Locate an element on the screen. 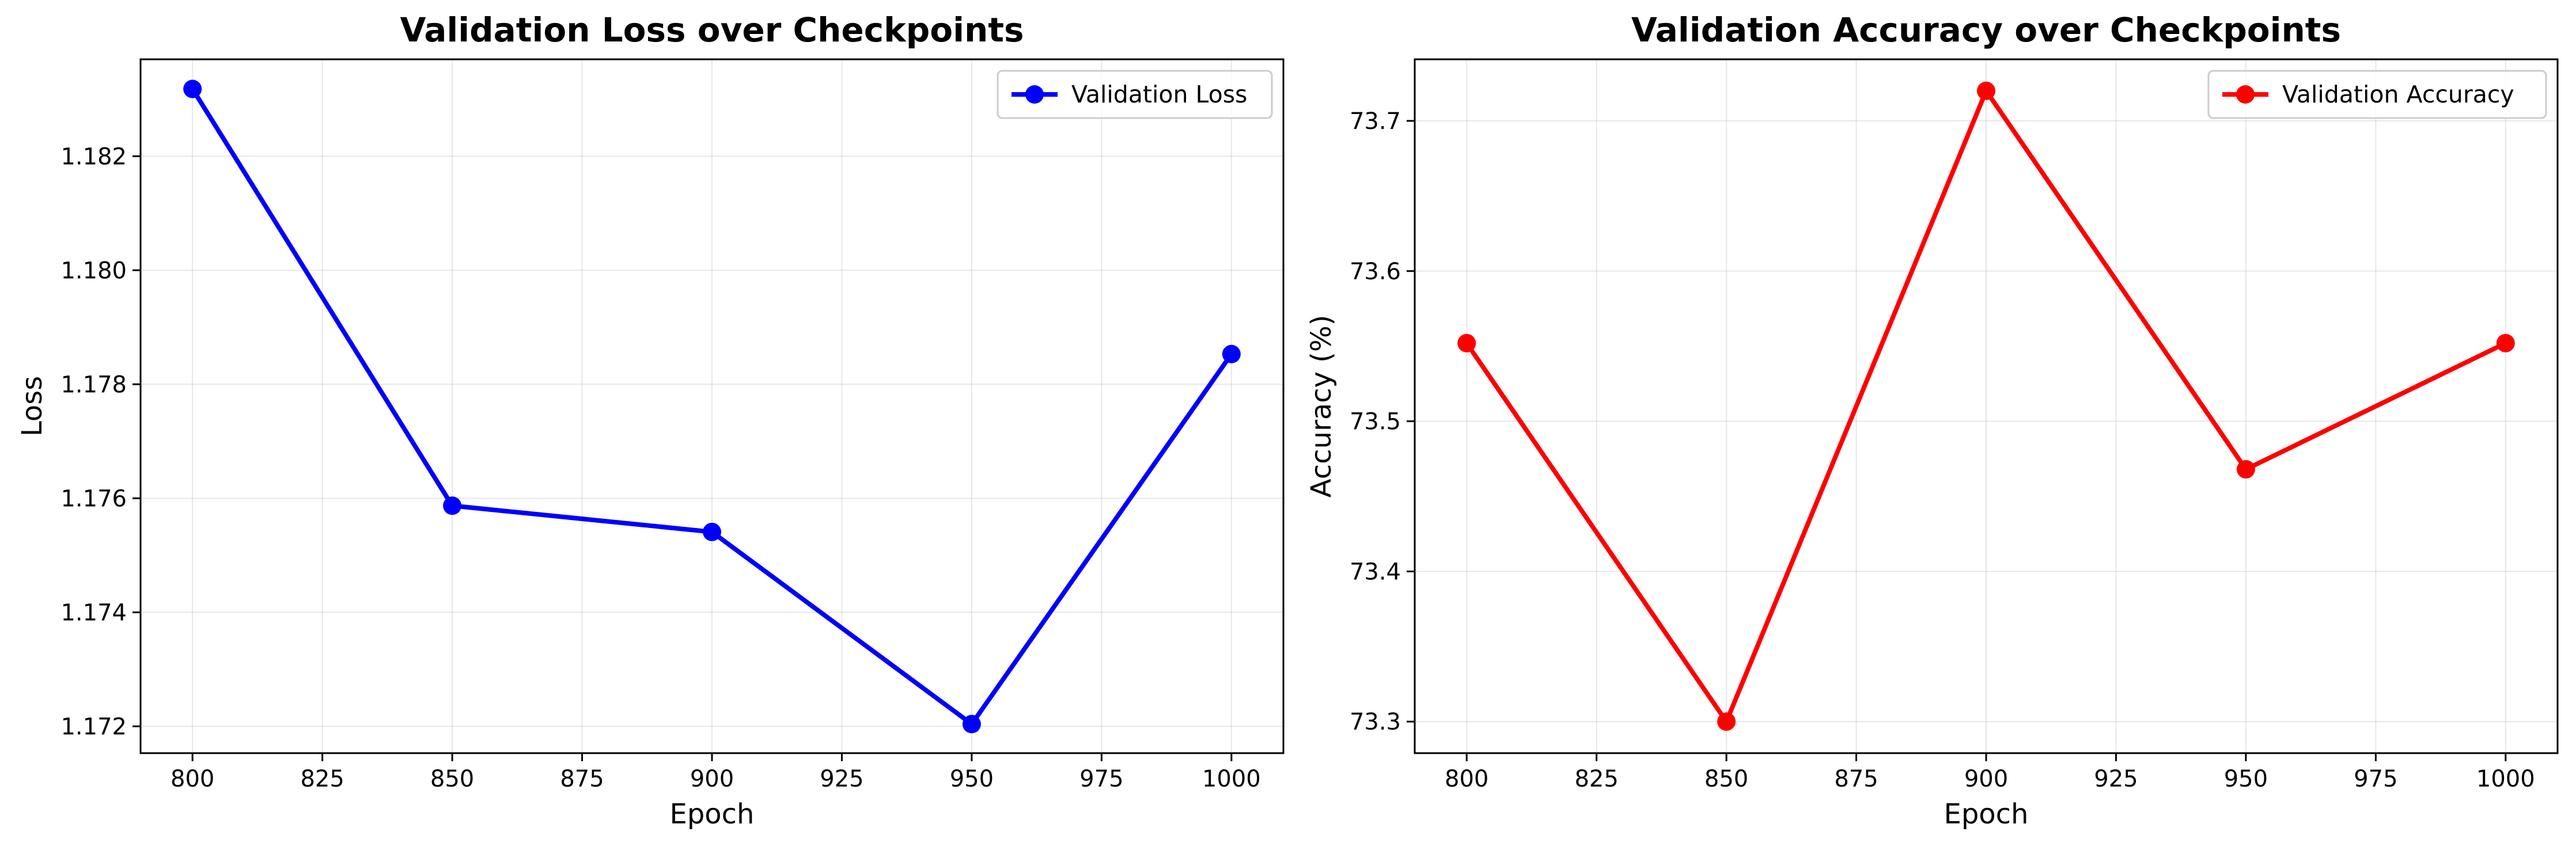  accuracy-x-tick-label: 825 is located at coordinates (1596, 779).